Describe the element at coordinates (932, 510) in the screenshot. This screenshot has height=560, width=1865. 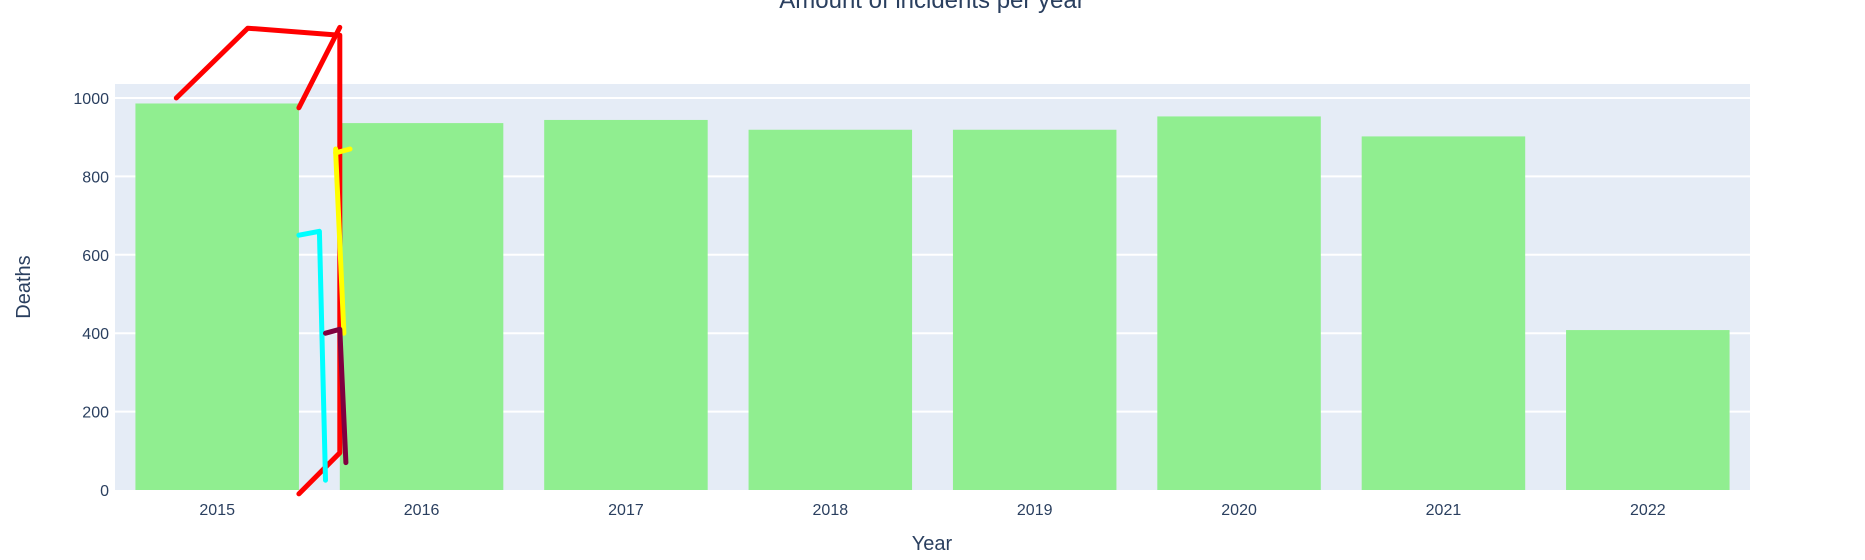
I see `x-tick-labels: 2015 2016 2017 2018 2019 2020 2021 2022` at that location.